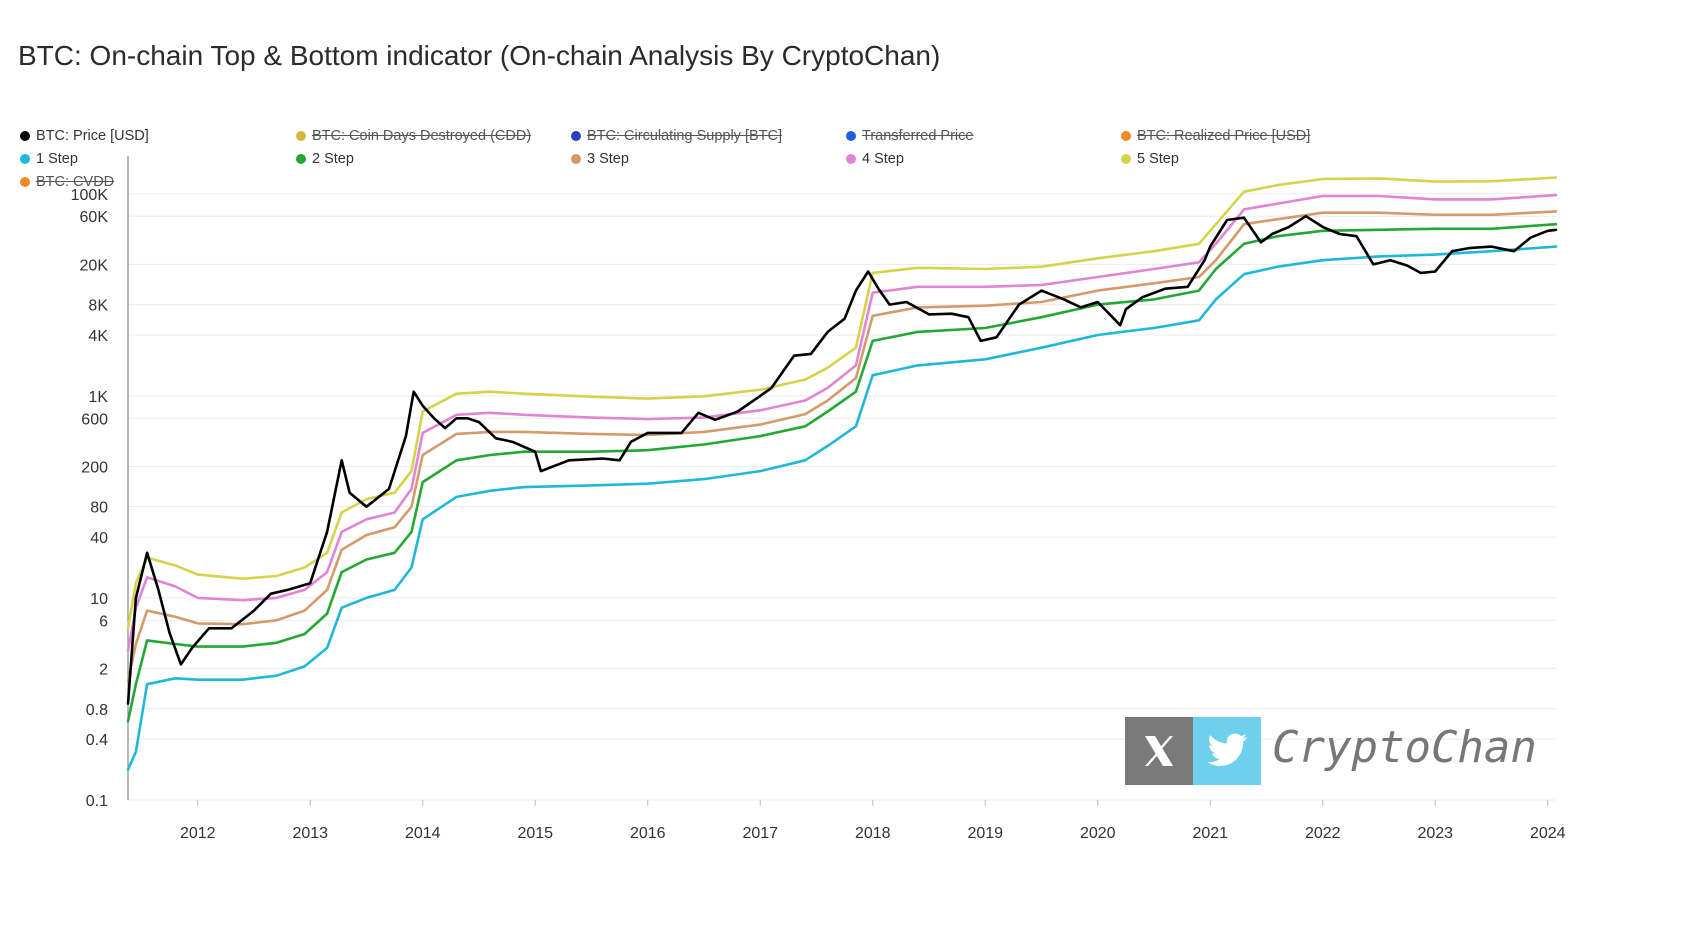  I want to click on y-tick-label: 100K, so click(90, 195).